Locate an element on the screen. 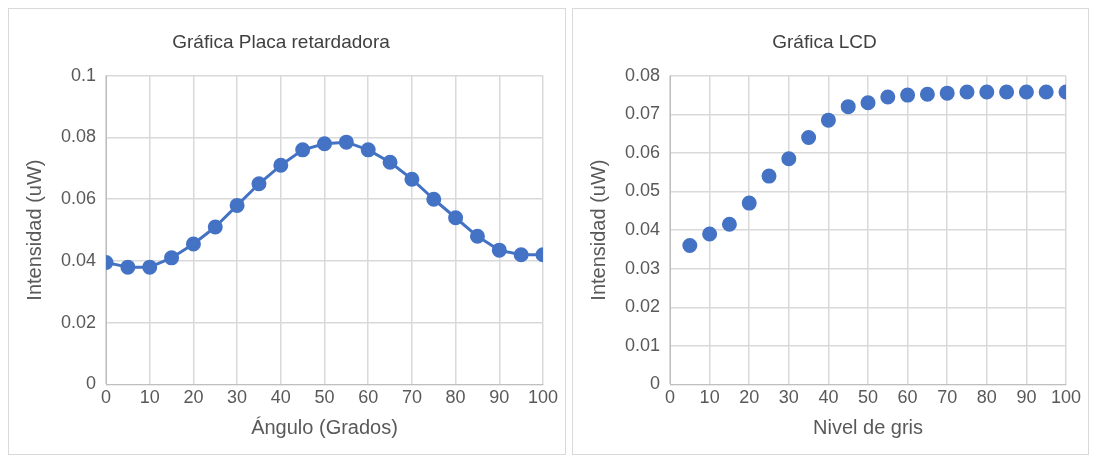 This screenshot has height=457, width=1101. y-tick-label: 0.1 is located at coordinates (84, 74).